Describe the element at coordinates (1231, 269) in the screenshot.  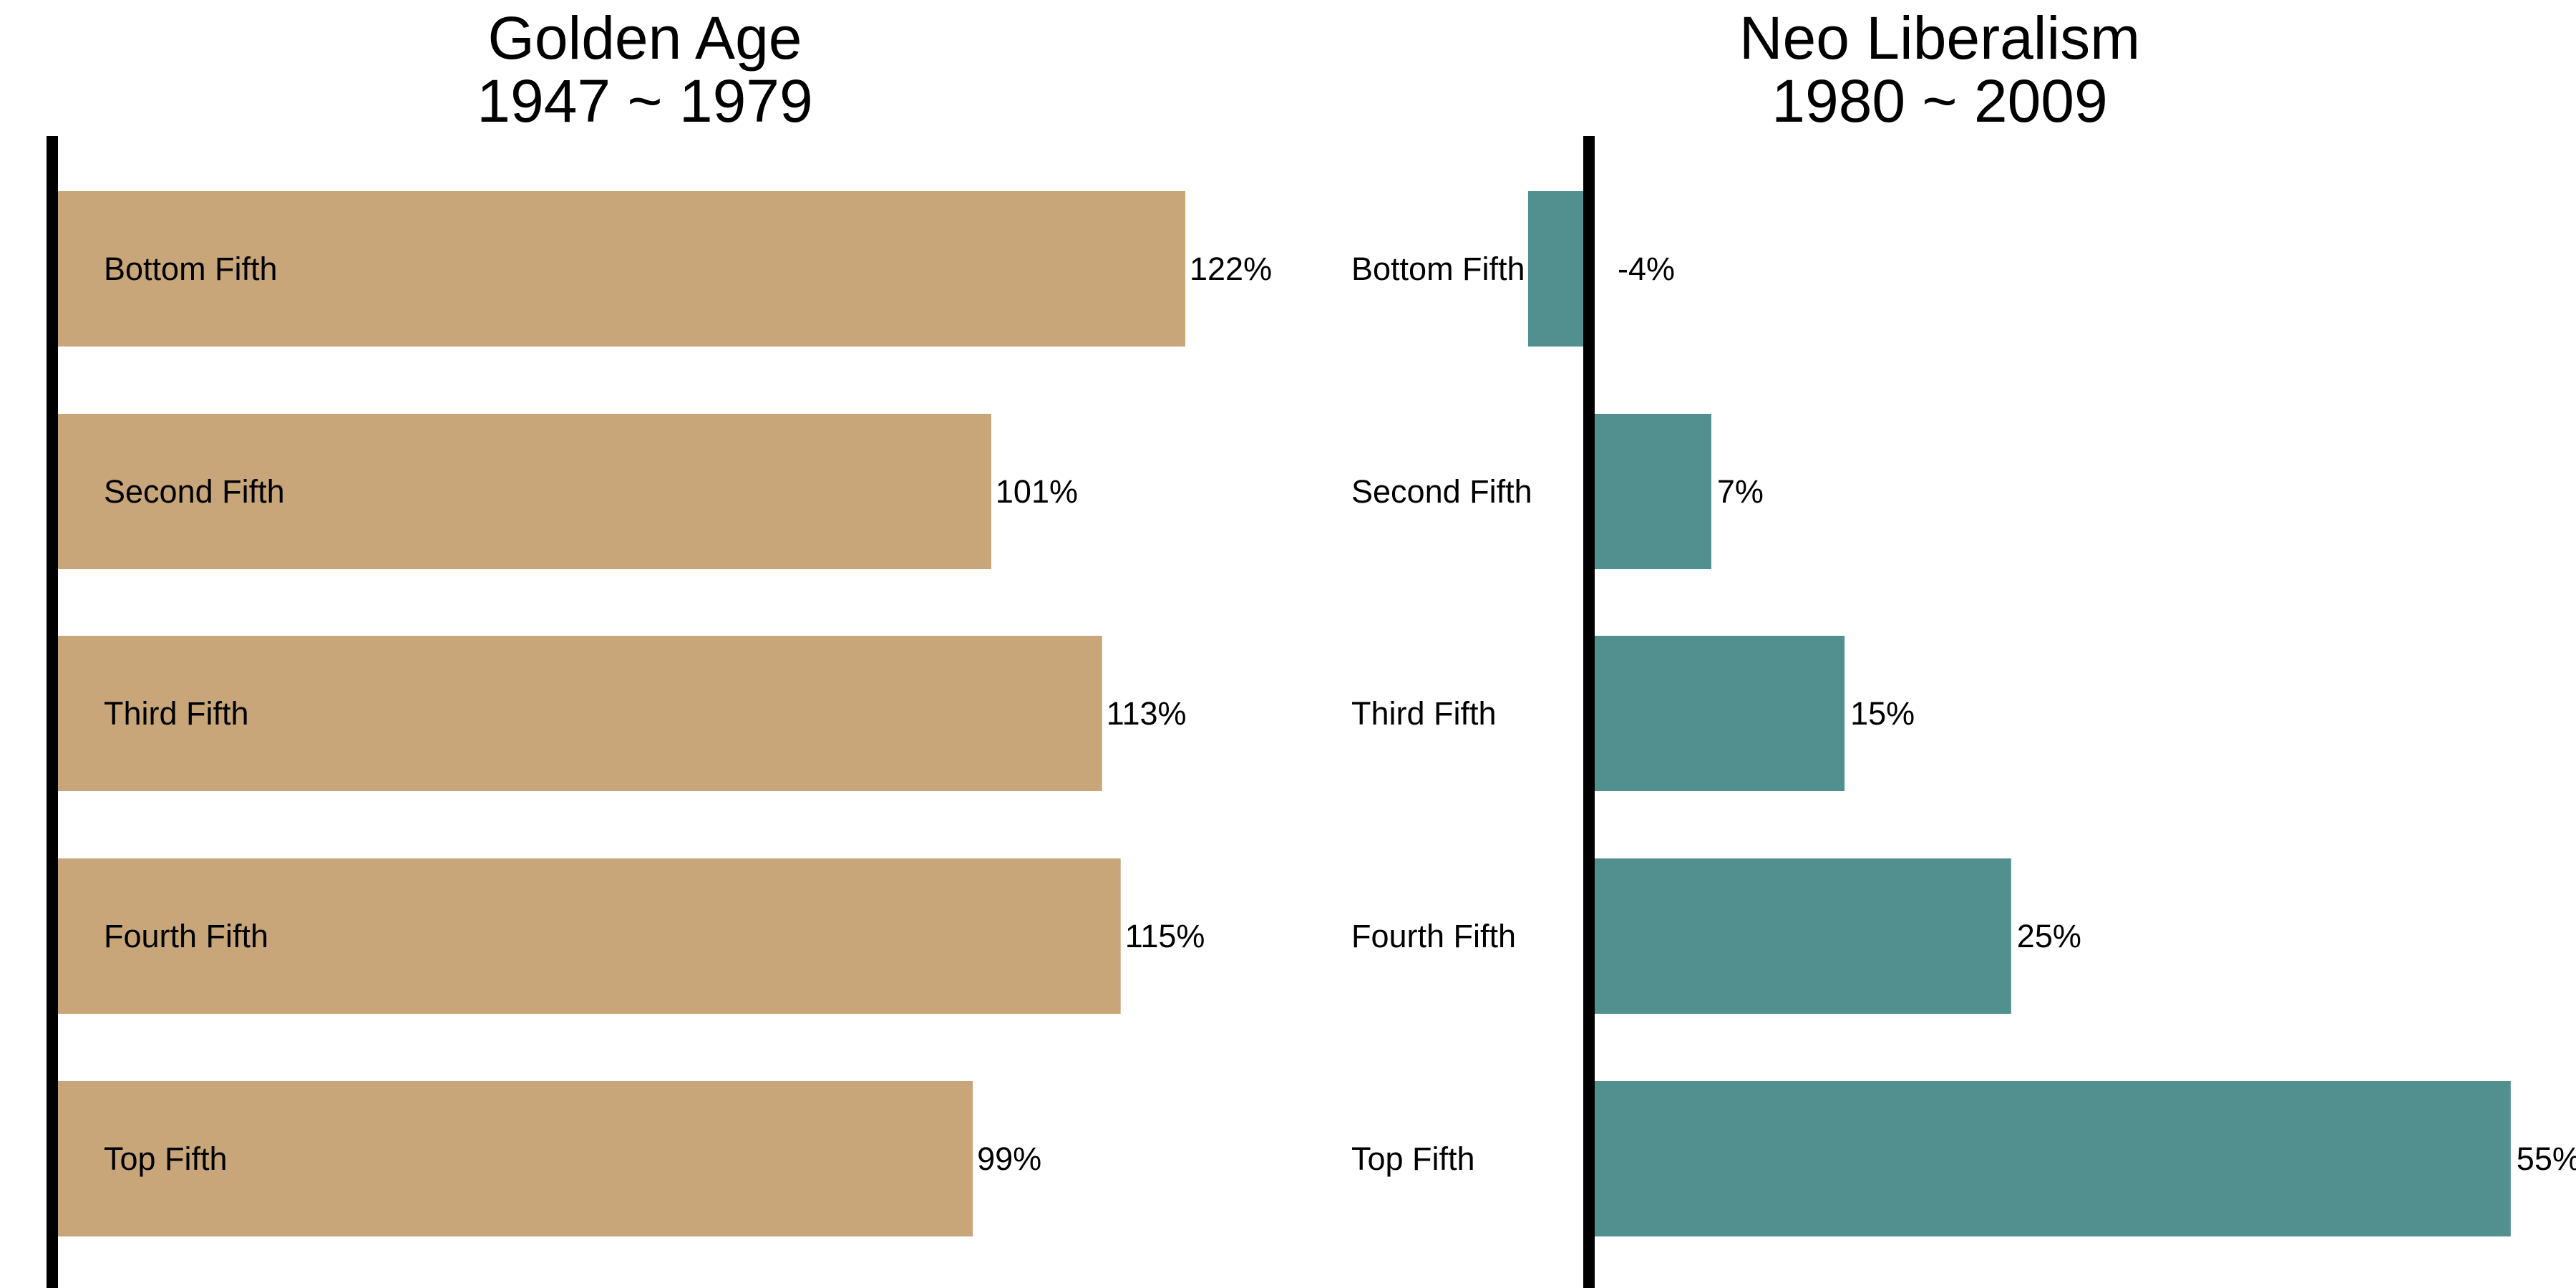
I see `value-label: 122%` at that location.